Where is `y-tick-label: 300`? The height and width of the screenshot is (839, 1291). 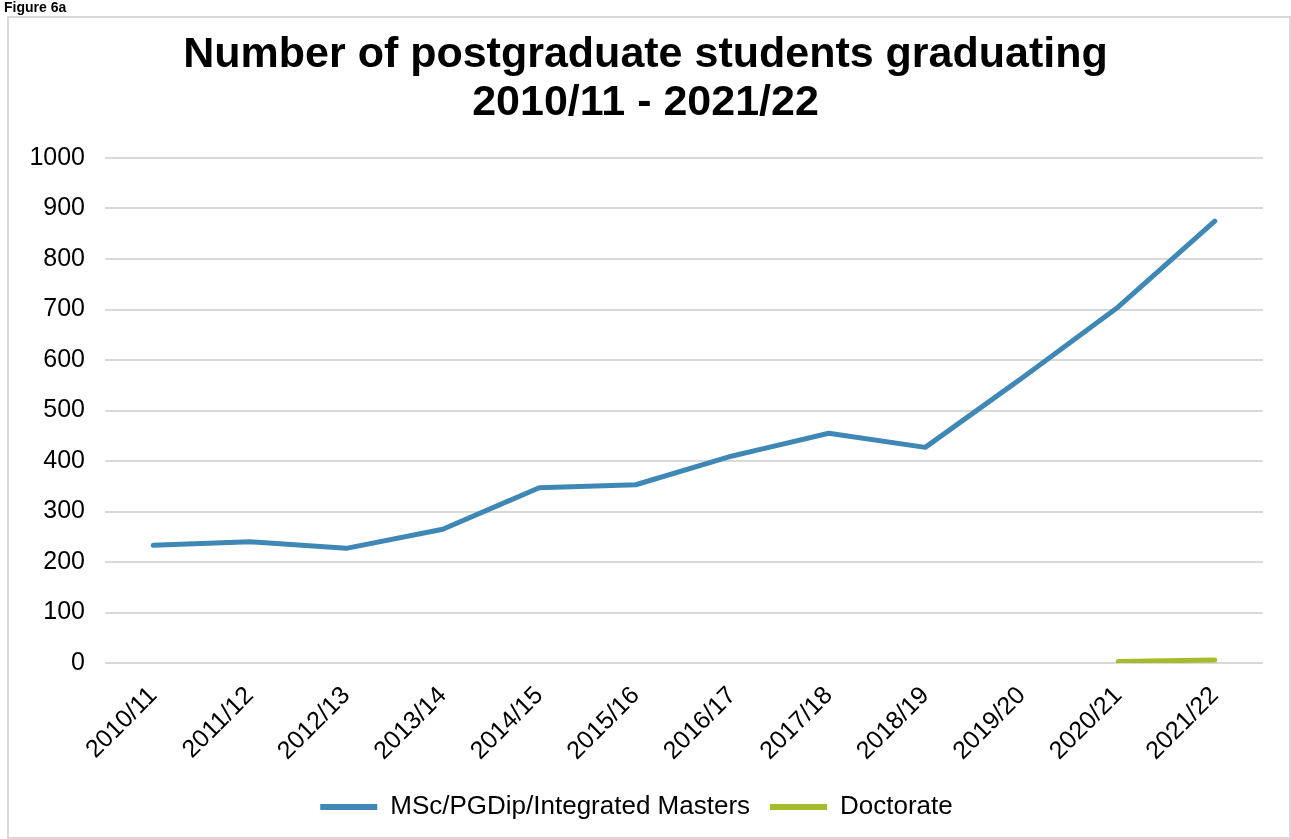
y-tick-label: 300 is located at coordinates (64, 509).